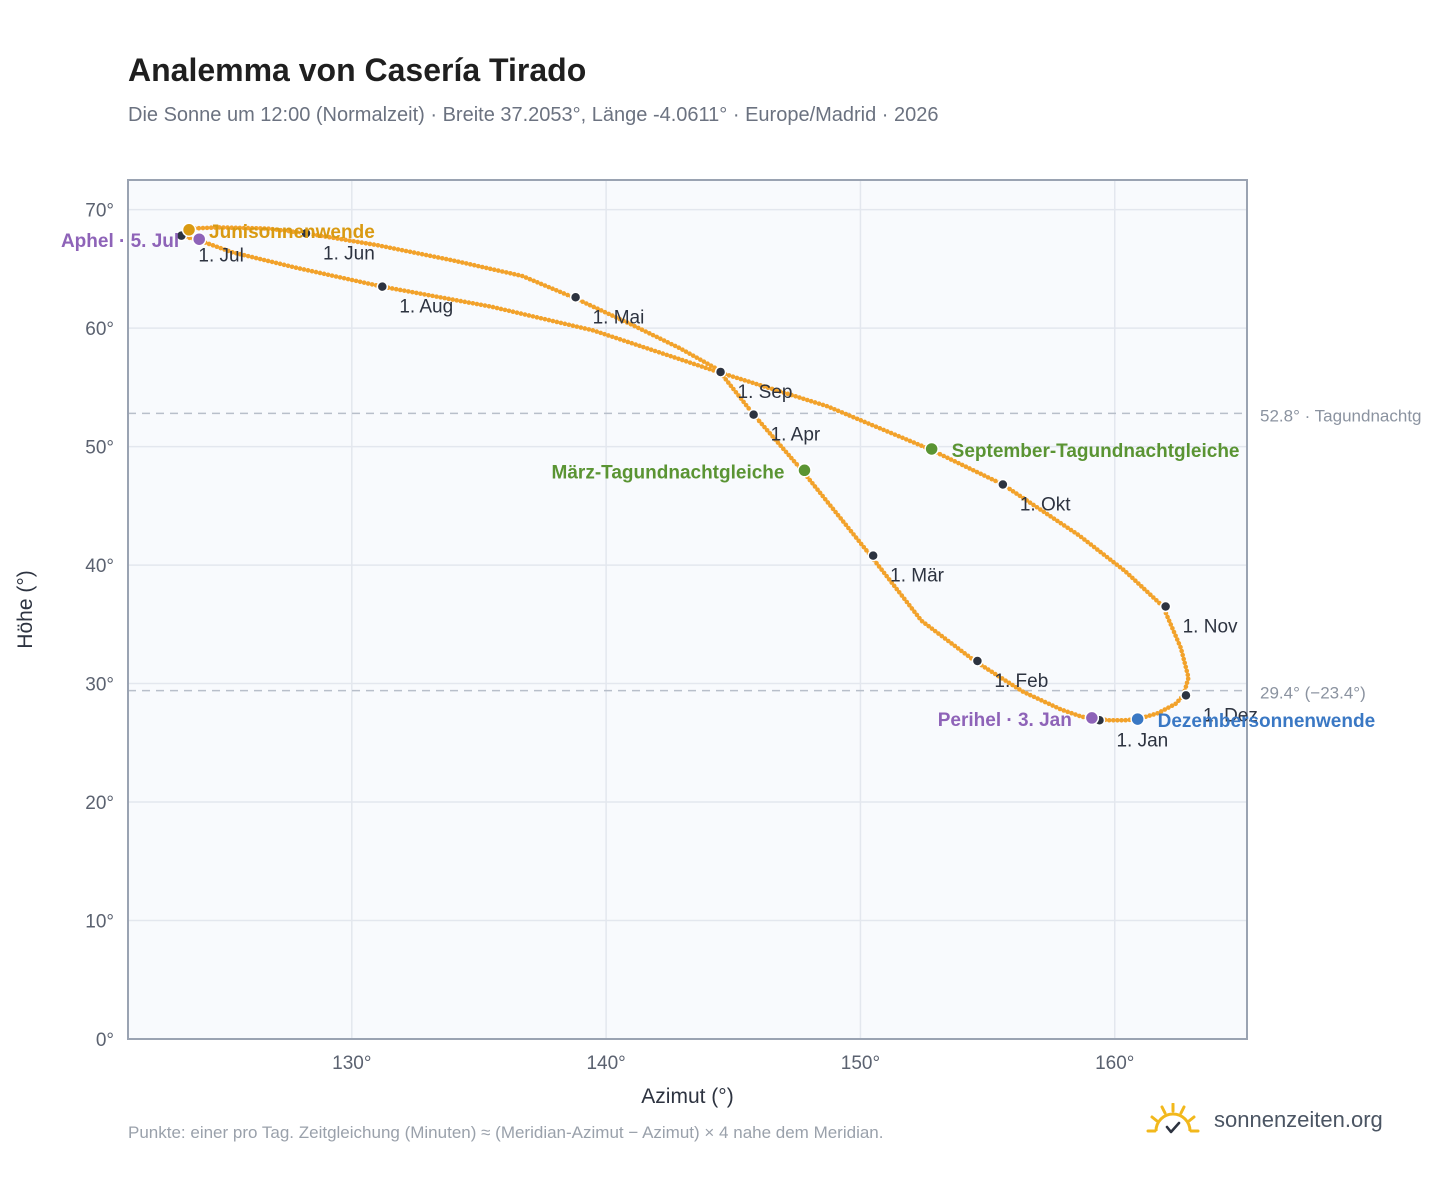  What do you see at coordinates (804, 470) in the screenshot?
I see `event-marker` at bounding box center [804, 470].